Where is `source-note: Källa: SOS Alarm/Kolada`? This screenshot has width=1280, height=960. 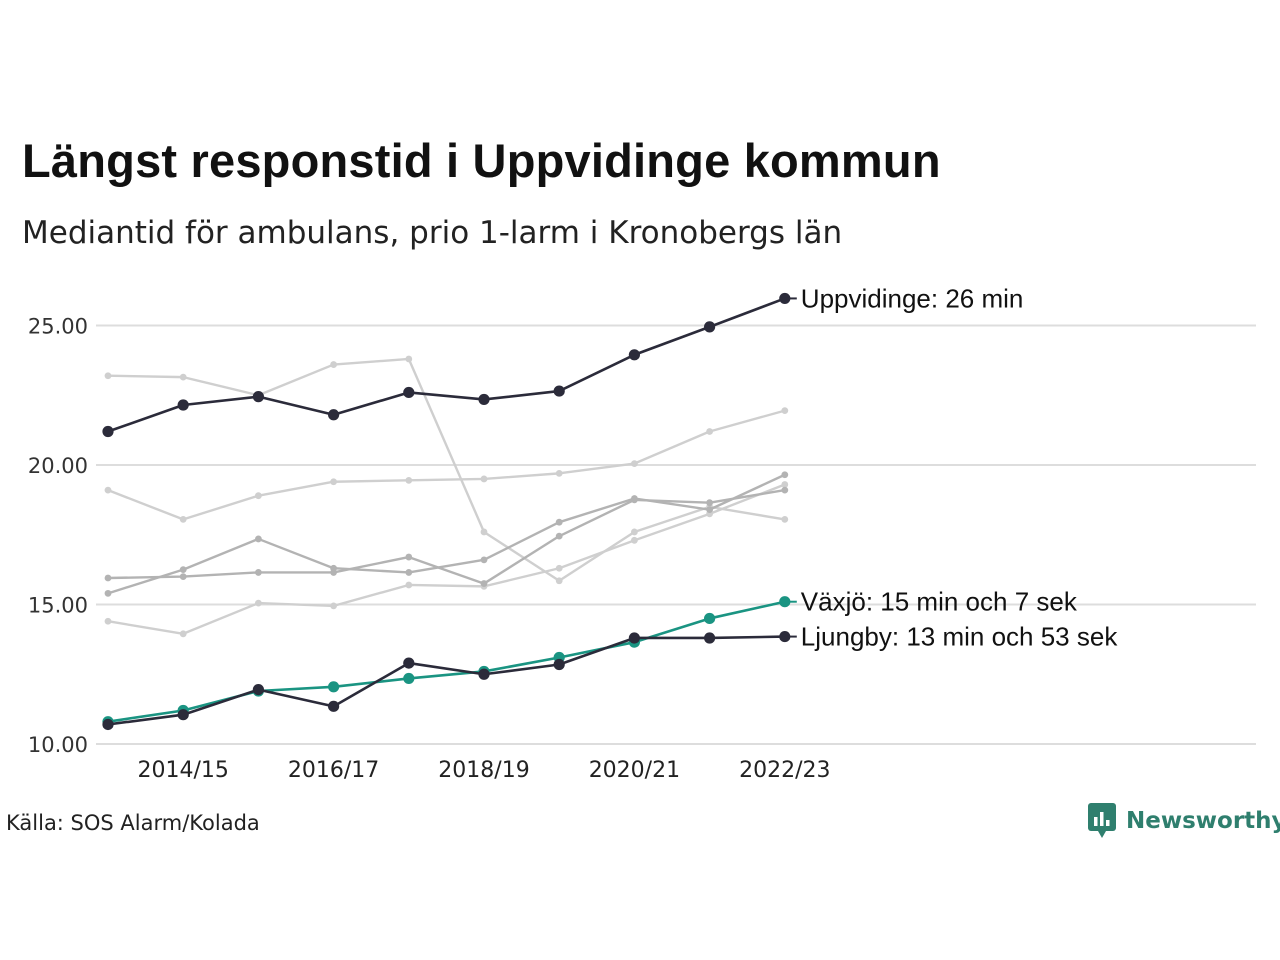
source-note: Källa: SOS Alarm/Kolada is located at coordinates (133, 823).